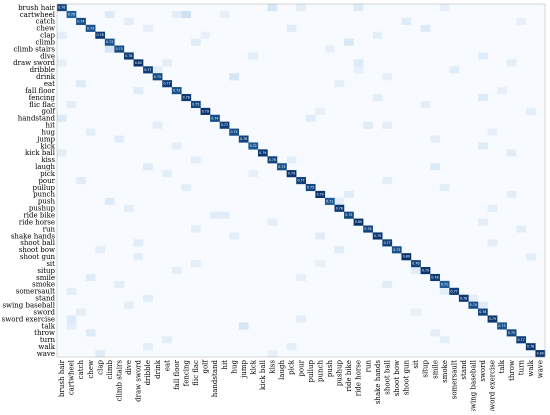 The height and width of the screenshot is (415, 550). Describe the element at coordinates (45, 299) in the screenshot. I see `row-label: stand` at that location.